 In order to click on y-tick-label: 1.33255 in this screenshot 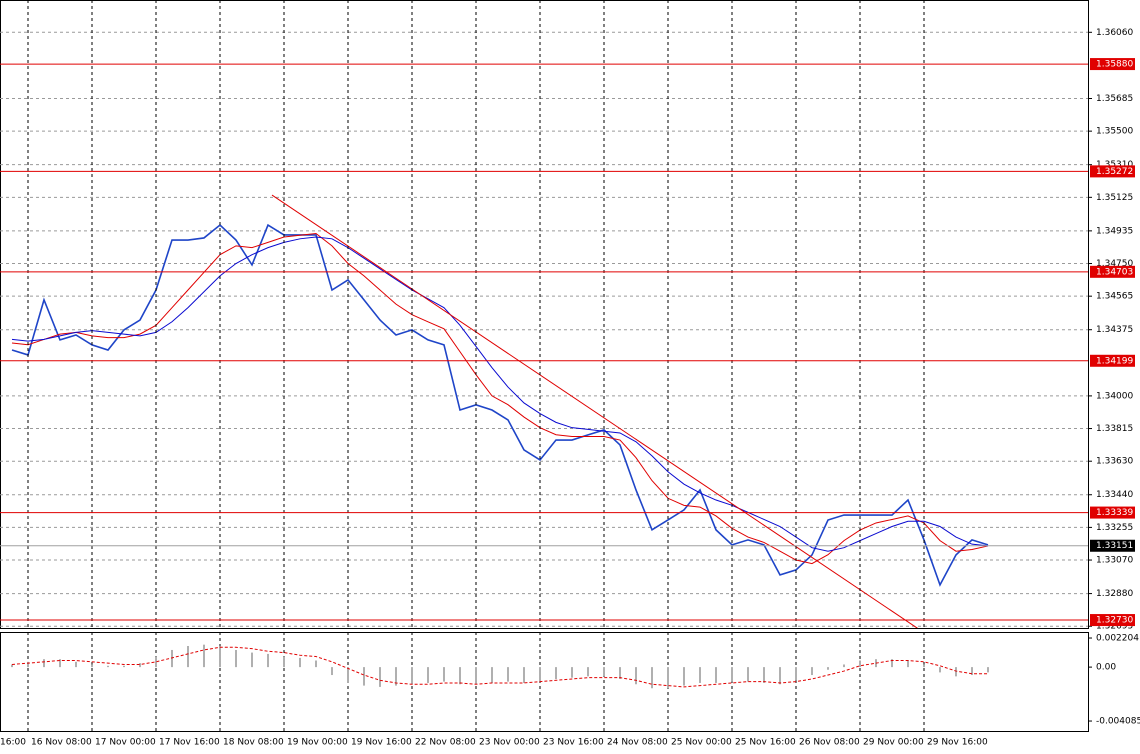, I will do `click(1114, 528)`.